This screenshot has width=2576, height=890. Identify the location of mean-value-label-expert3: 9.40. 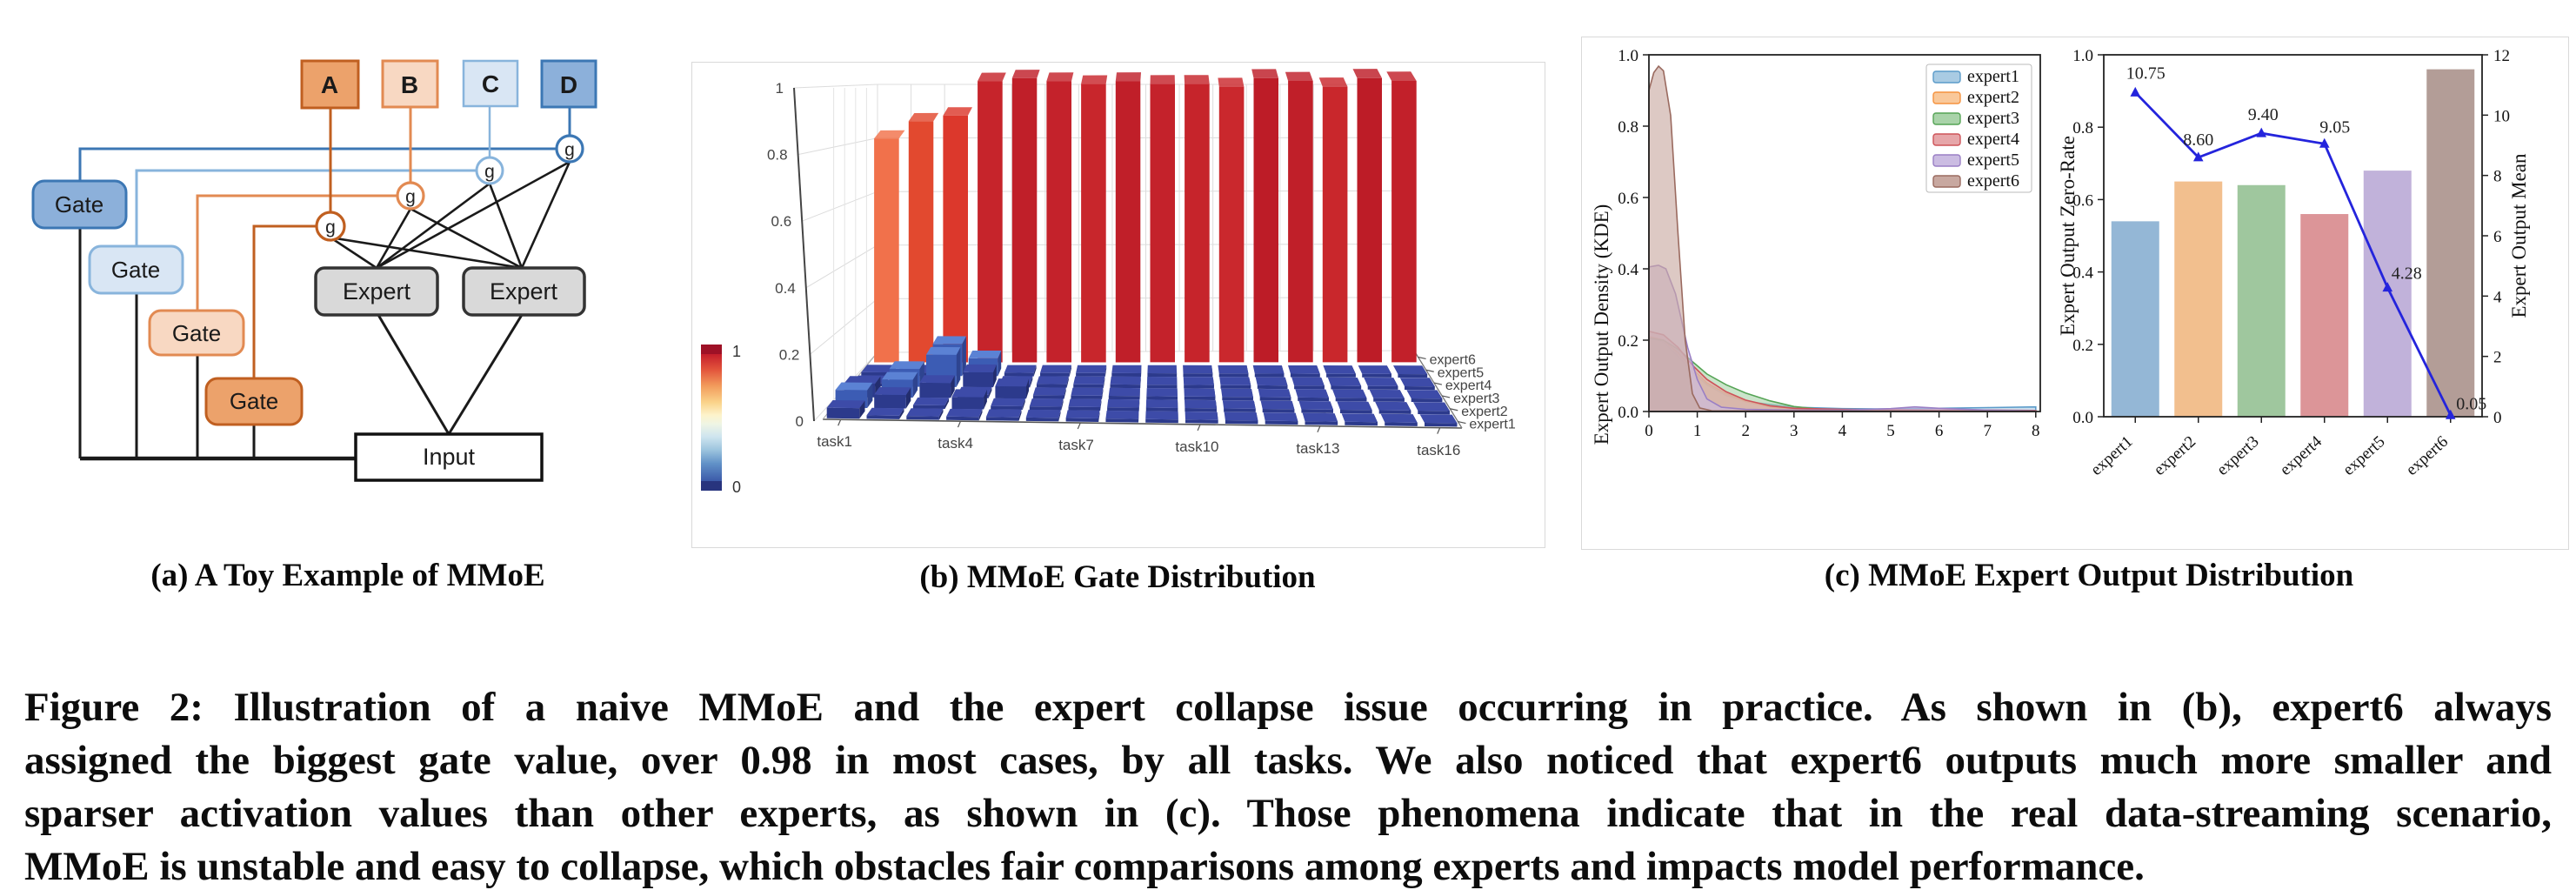
(2263, 114).